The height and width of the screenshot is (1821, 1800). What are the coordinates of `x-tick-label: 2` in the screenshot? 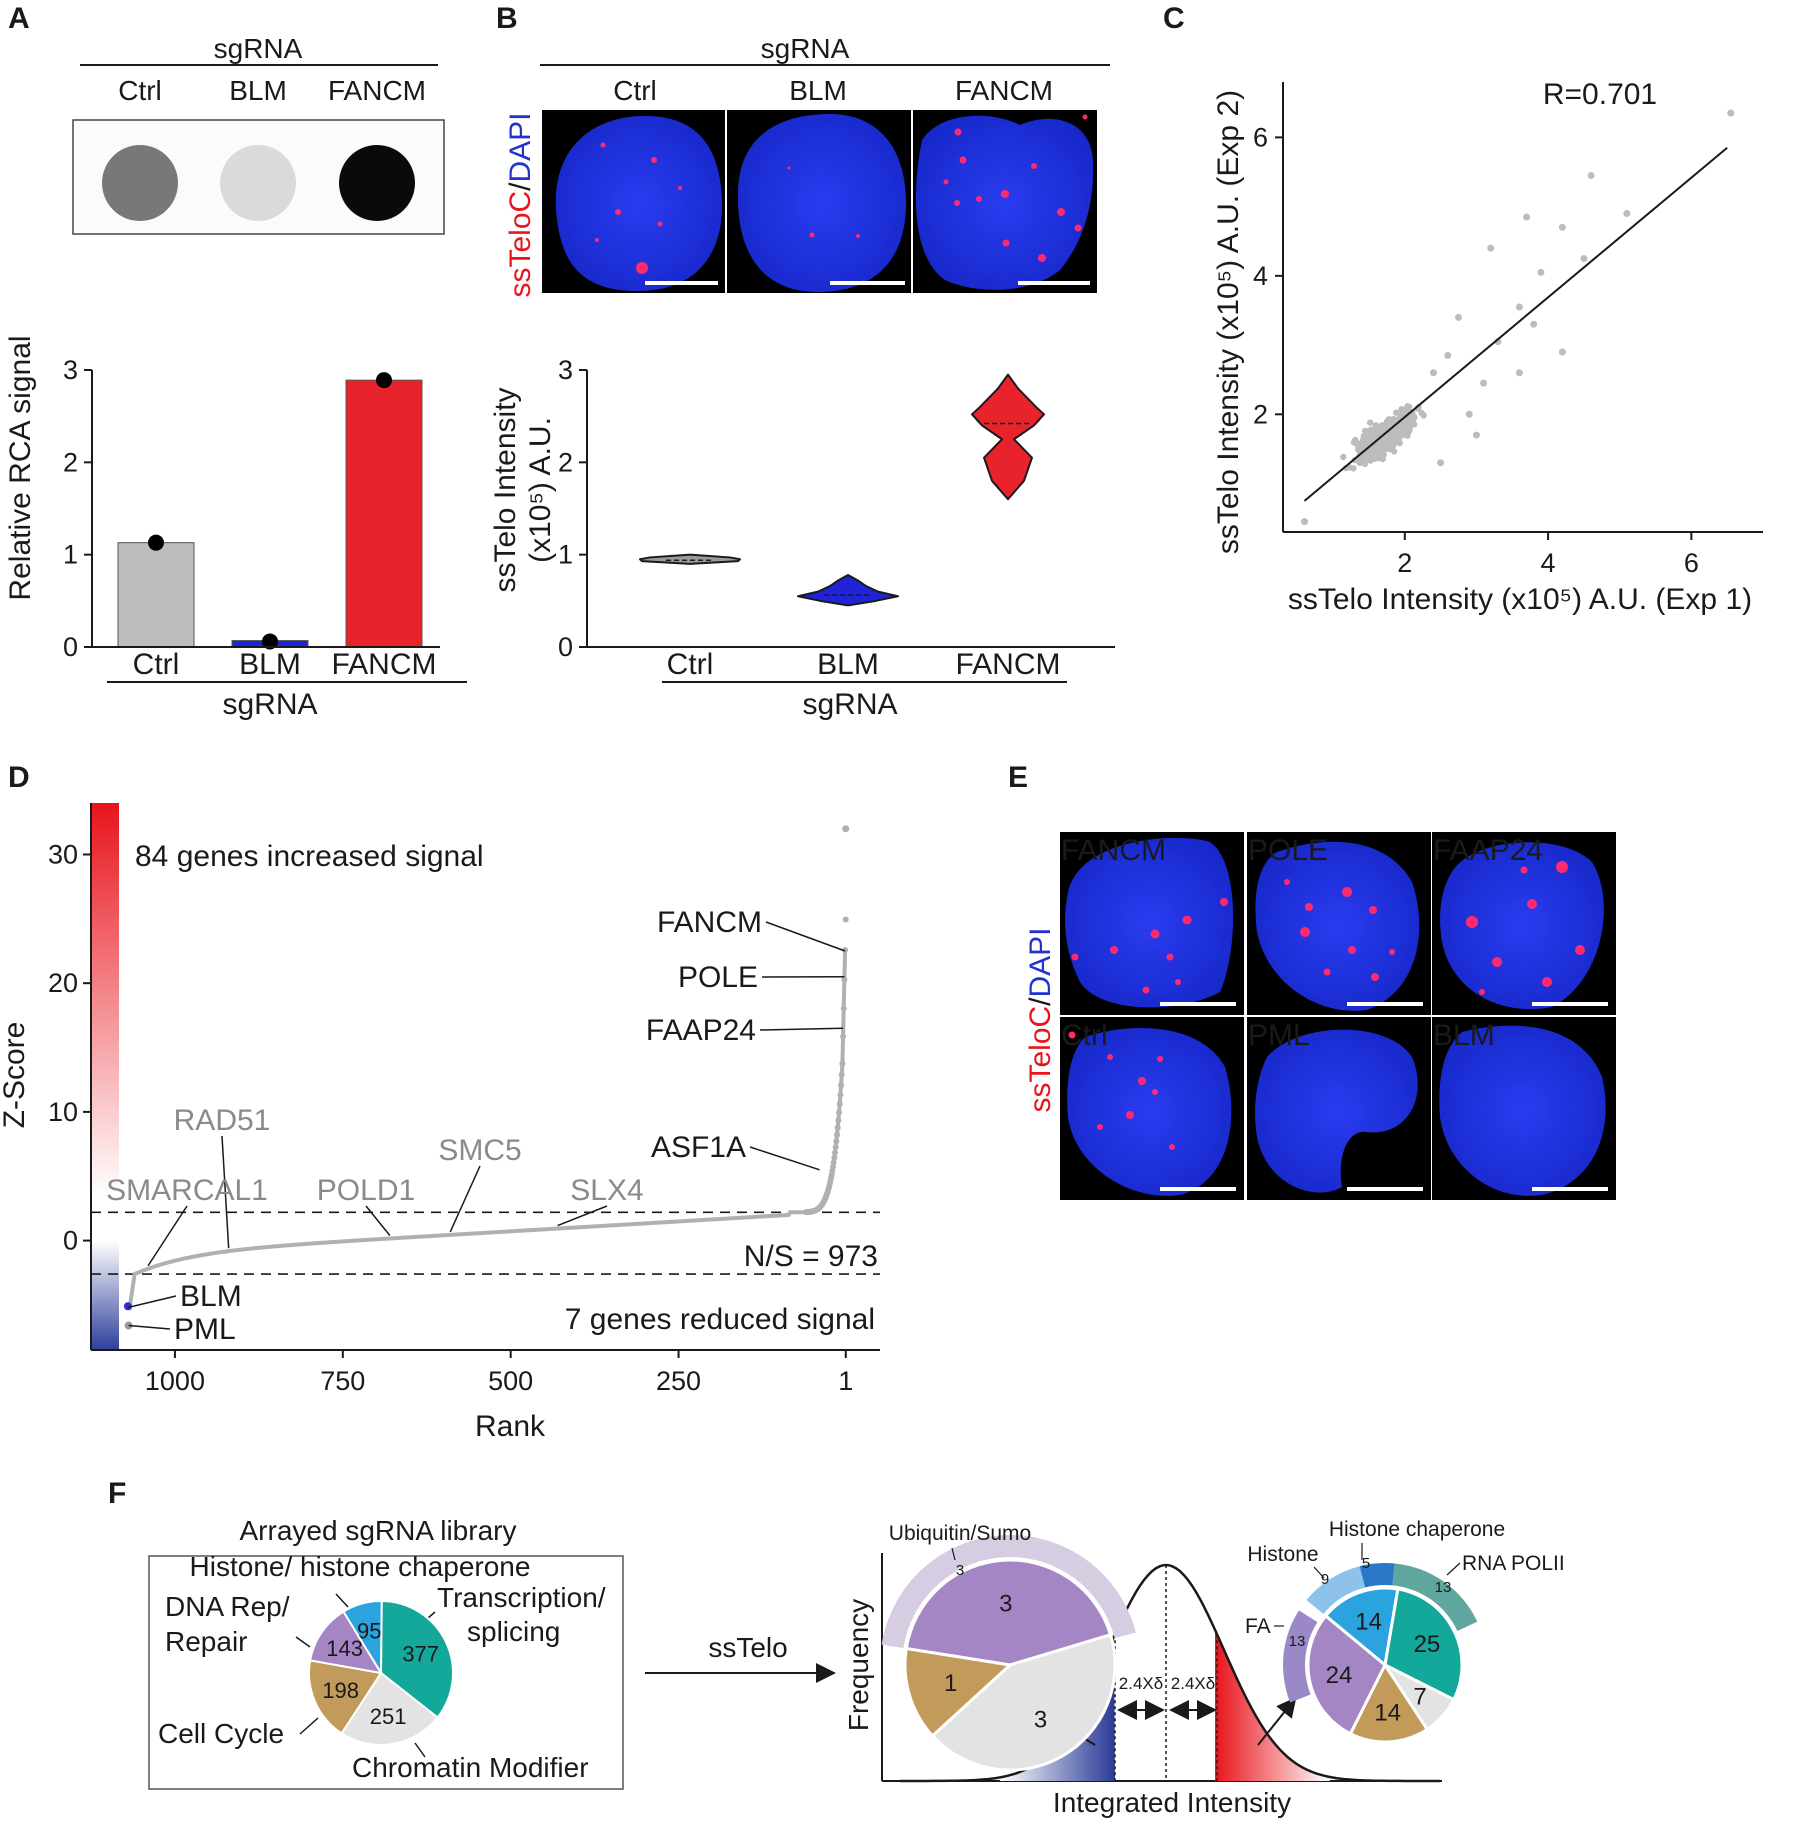 It's located at (1404, 563).